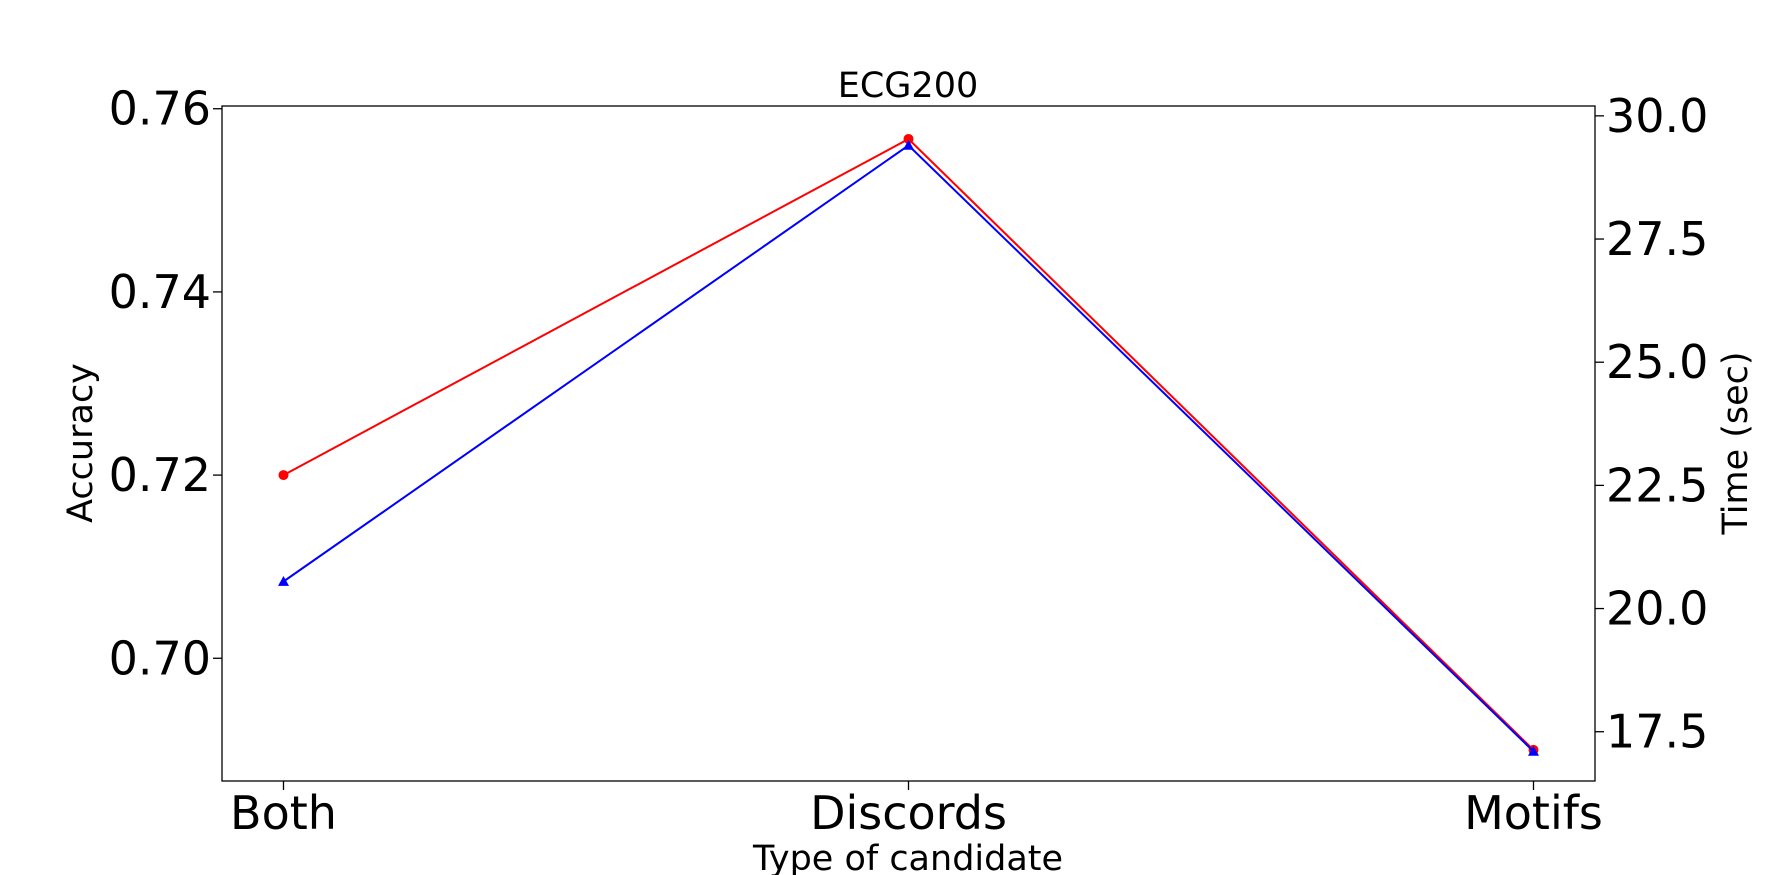  What do you see at coordinates (165, 383) in the screenshot?
I see `left-axis-ticks: 0.70 0.72 0.74 0.76` at bounding box center [165, 383].